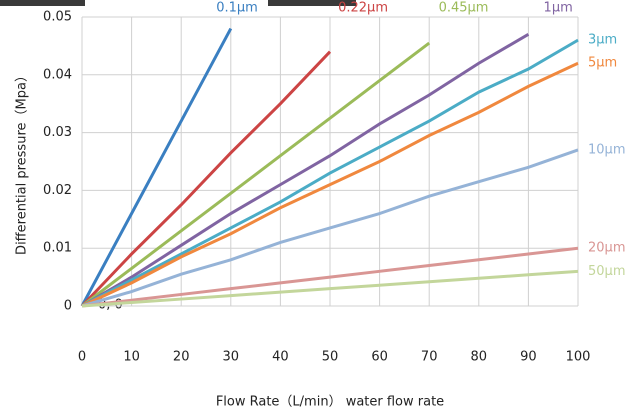  I want to click on x-tick-label: 10, so click(131, 357).